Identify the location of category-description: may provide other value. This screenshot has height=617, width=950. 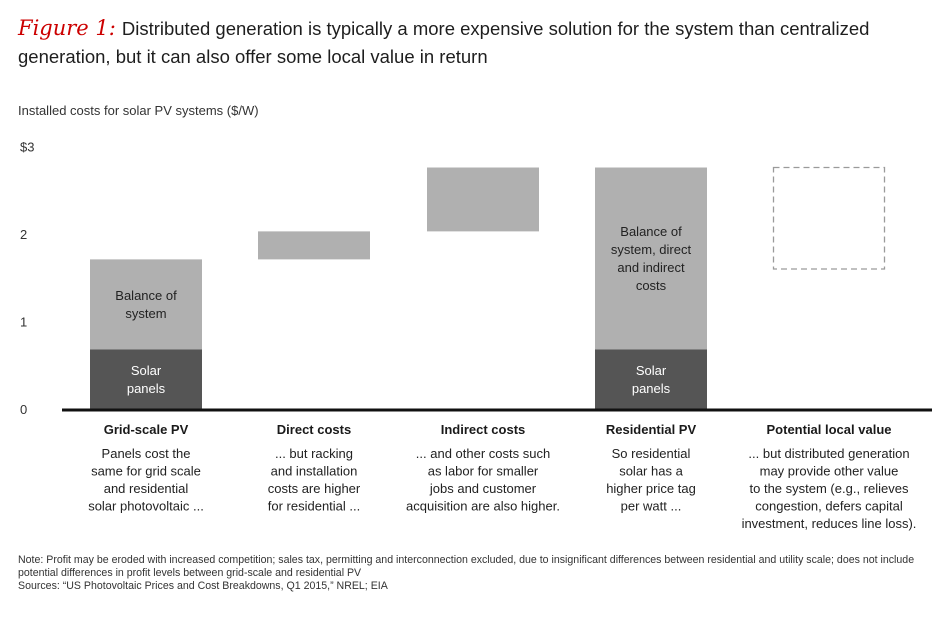
(829, 471).